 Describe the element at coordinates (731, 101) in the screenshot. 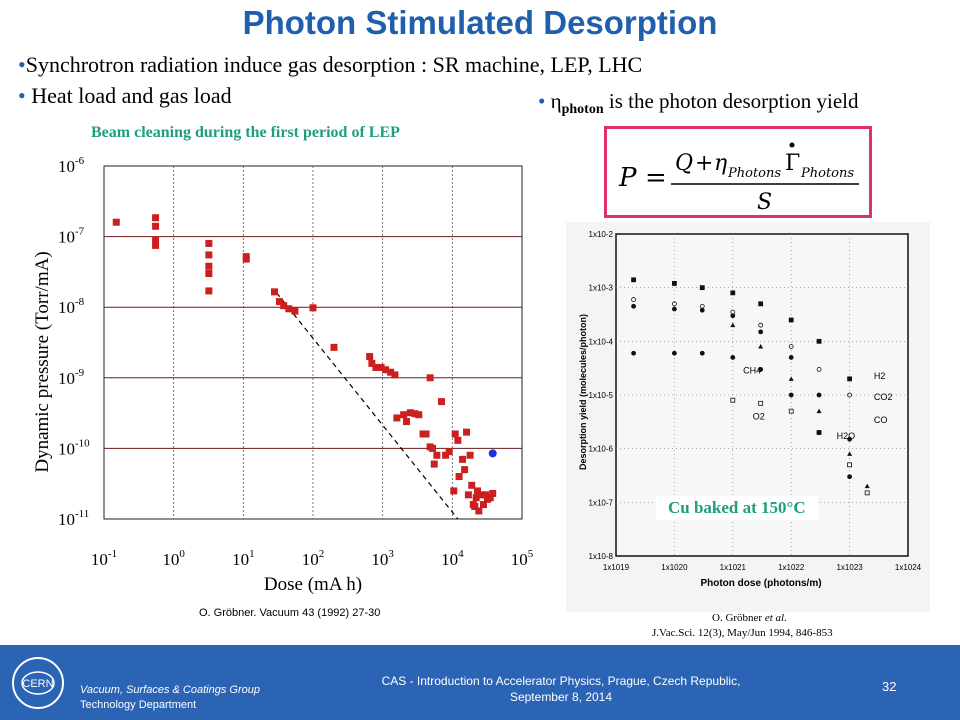

I see `eta-text: is the photon desorption yield` at that location.